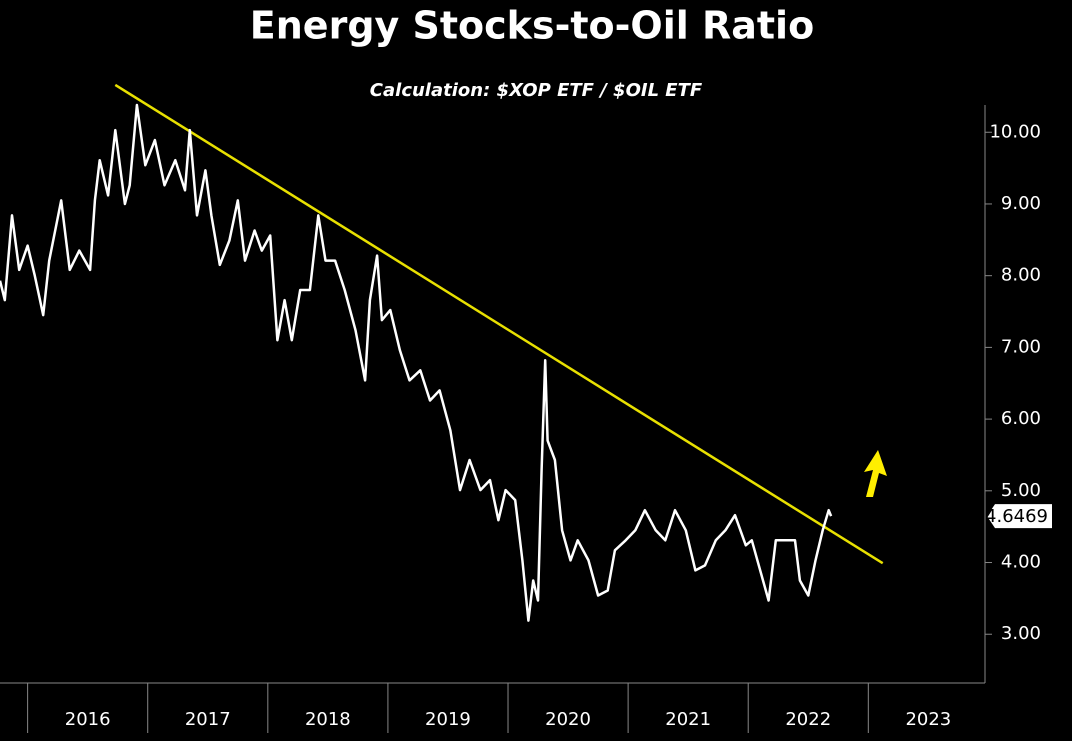 The image size is (1072, 741). I want to click on x-tick-label: 2022, so click(808, 719).